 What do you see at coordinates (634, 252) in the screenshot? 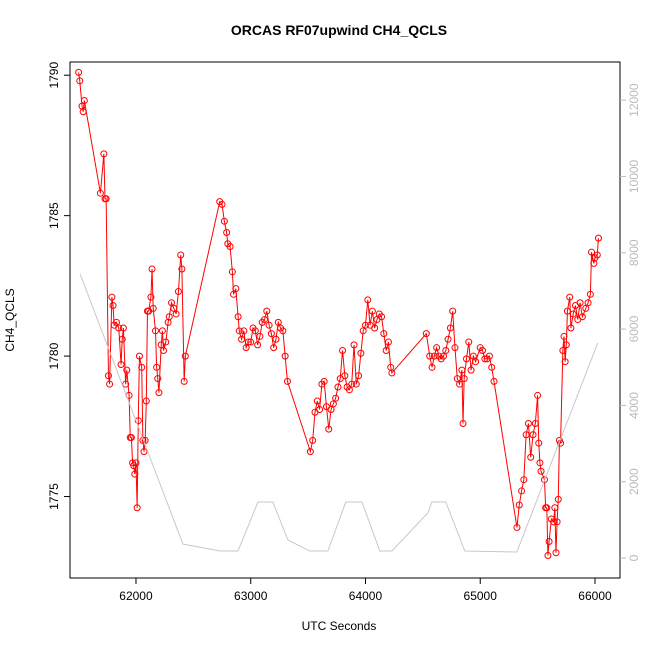
I see `y2-tick-label: 8000` at bounding box center [634, 252].